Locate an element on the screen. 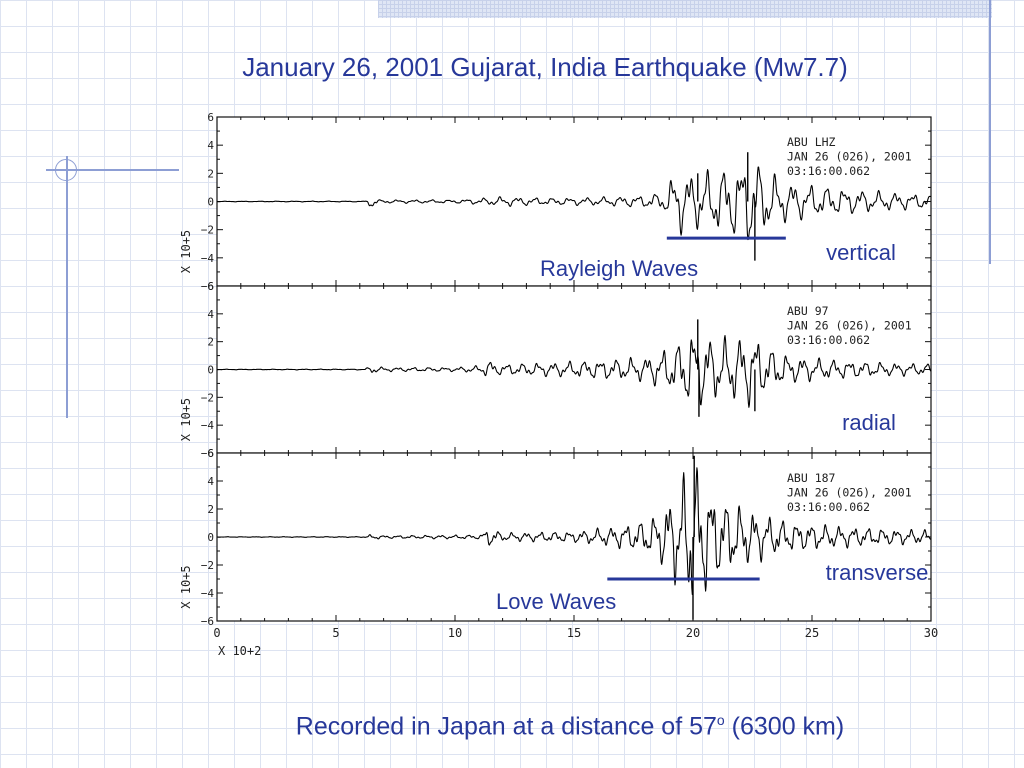 The image size is (1024, 768). component-label-transverse: transverse is located at coordinates (877, 572).